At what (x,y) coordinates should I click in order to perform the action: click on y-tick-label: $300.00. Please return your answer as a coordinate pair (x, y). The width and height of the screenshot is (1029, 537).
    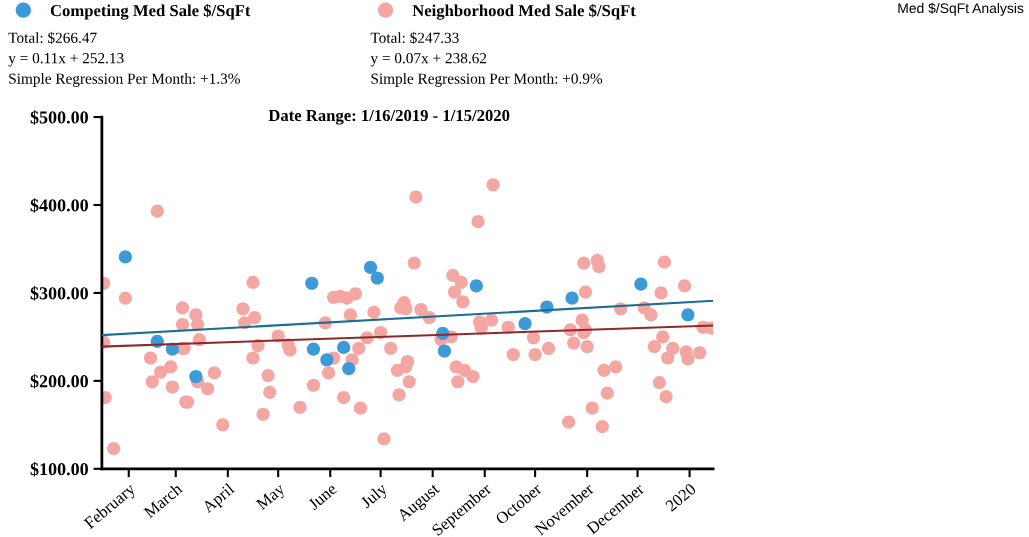
    Looking at the image, I should click on (59, 293).